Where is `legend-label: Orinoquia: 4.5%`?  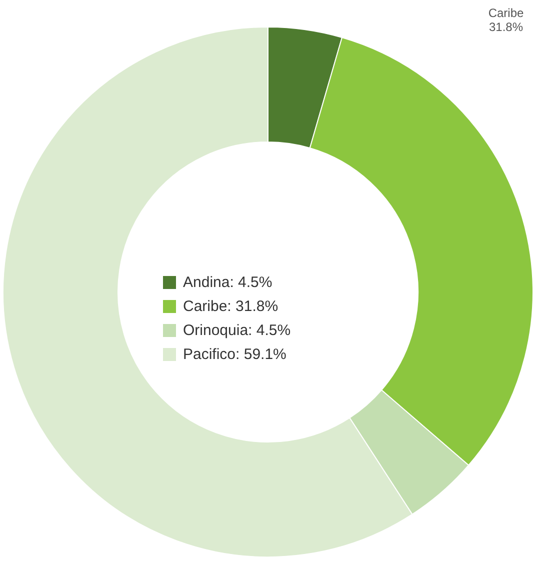
legend-label: Orinoquia: 4.5% is located at coordinates (237, 330).